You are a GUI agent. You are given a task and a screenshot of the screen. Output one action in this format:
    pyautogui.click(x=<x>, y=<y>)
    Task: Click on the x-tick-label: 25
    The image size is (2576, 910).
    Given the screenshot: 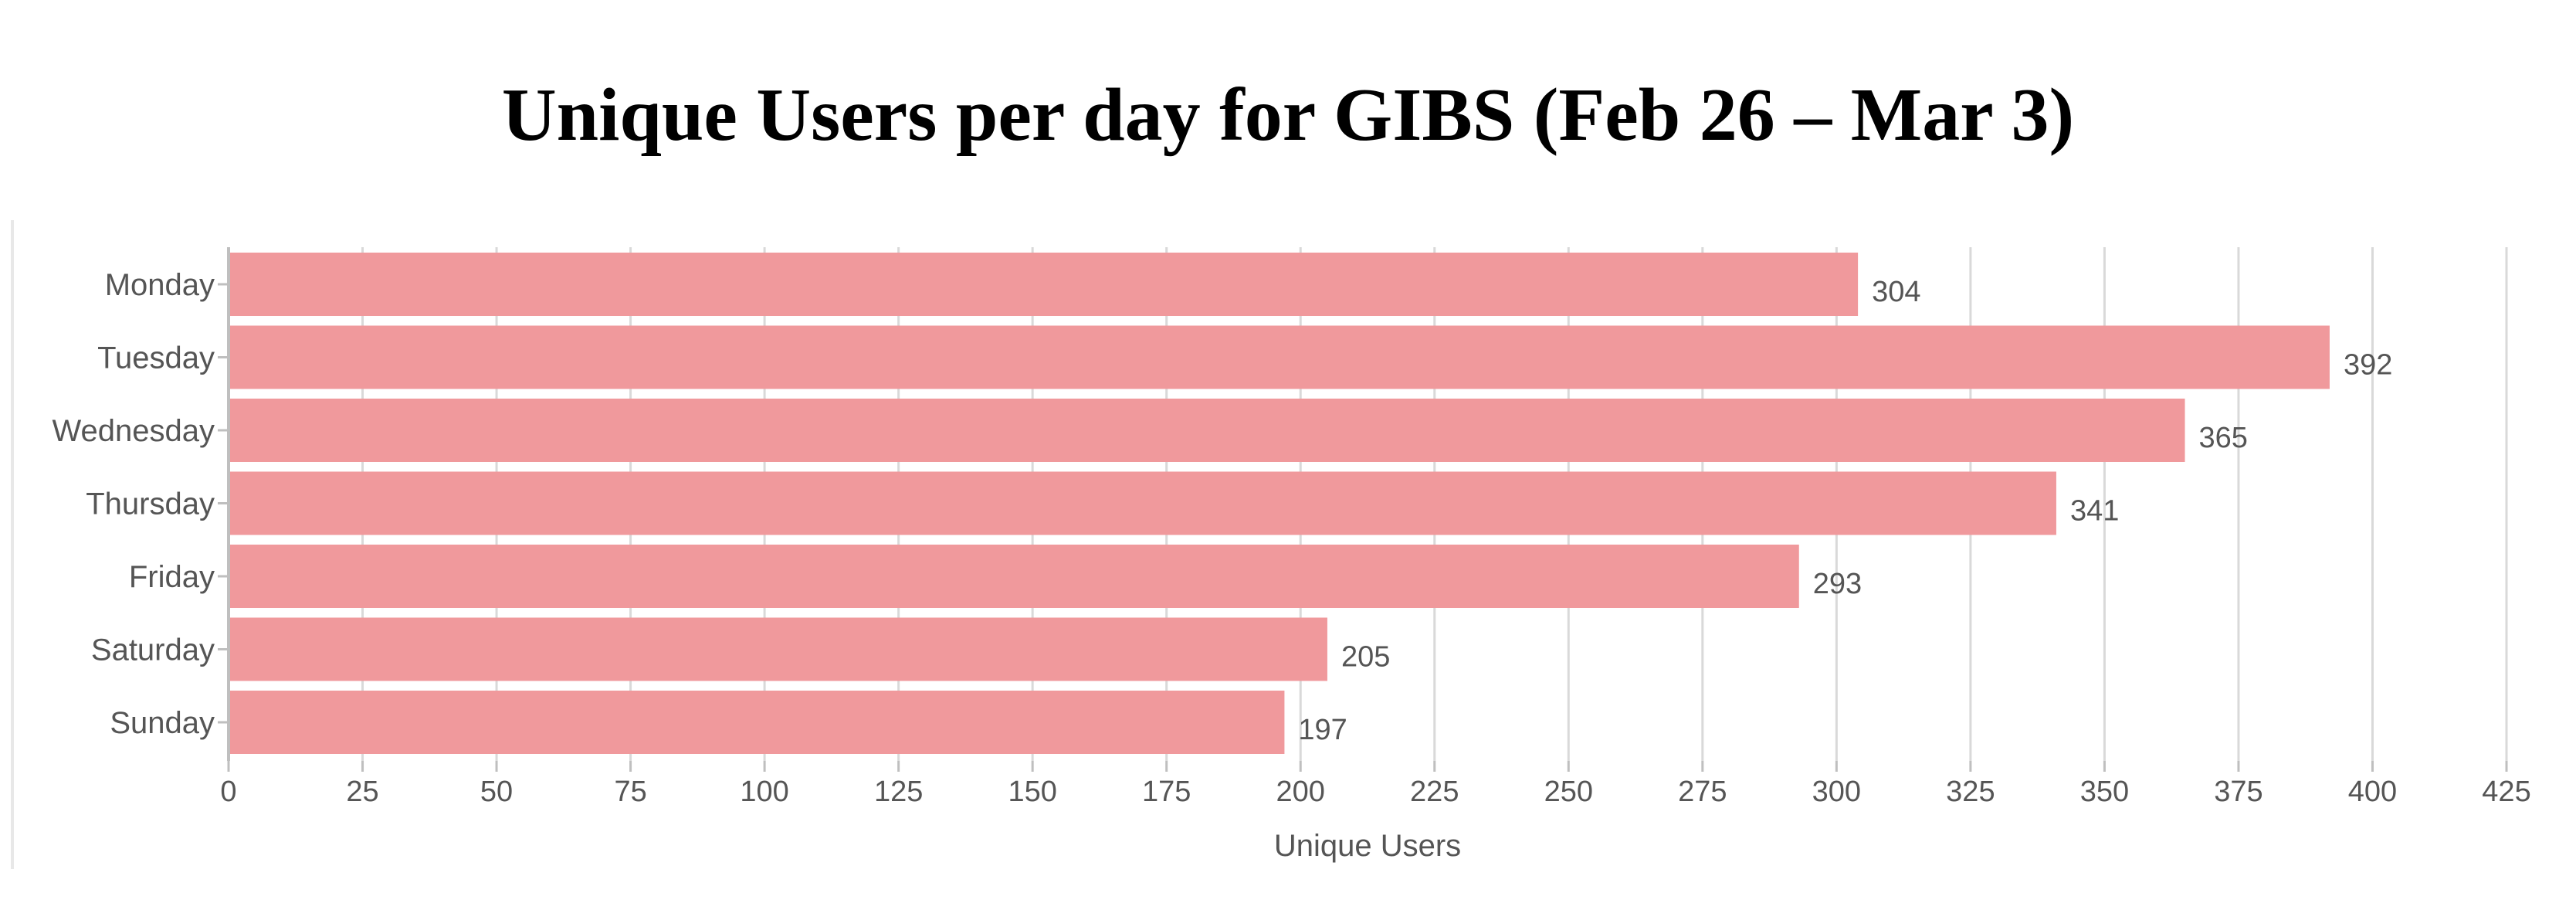 What is the action you would take?
    pyautogui.click(x=362, y=792)
    